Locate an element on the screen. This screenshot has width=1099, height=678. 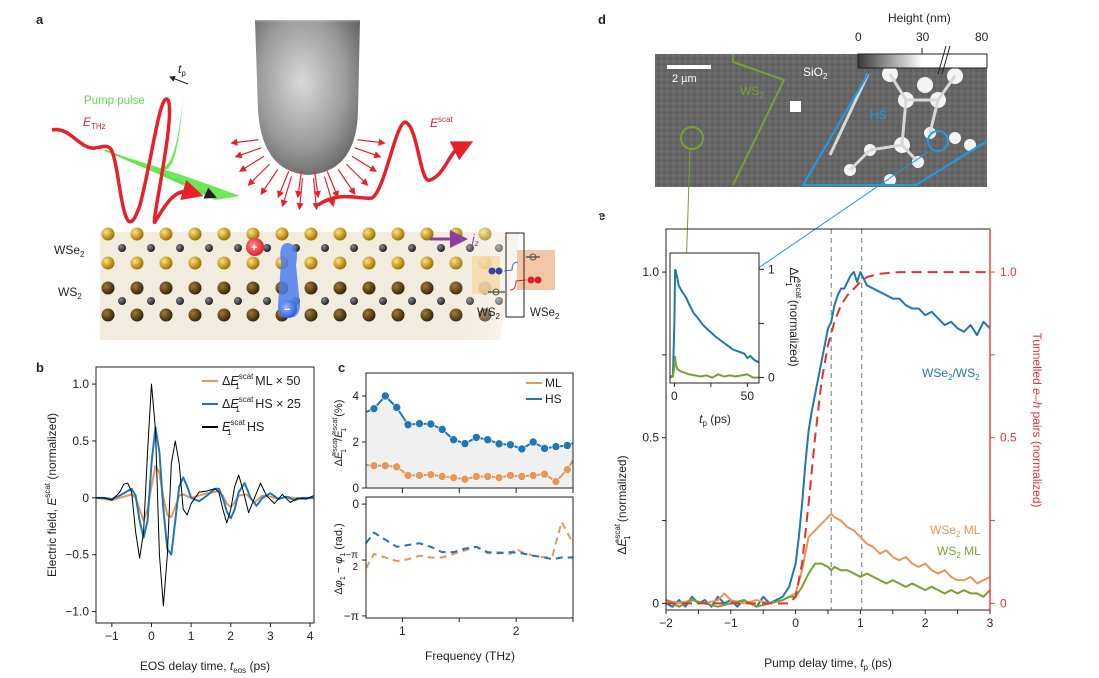
inset-x-tick-label: 0 is located at coordinates (674, 396).